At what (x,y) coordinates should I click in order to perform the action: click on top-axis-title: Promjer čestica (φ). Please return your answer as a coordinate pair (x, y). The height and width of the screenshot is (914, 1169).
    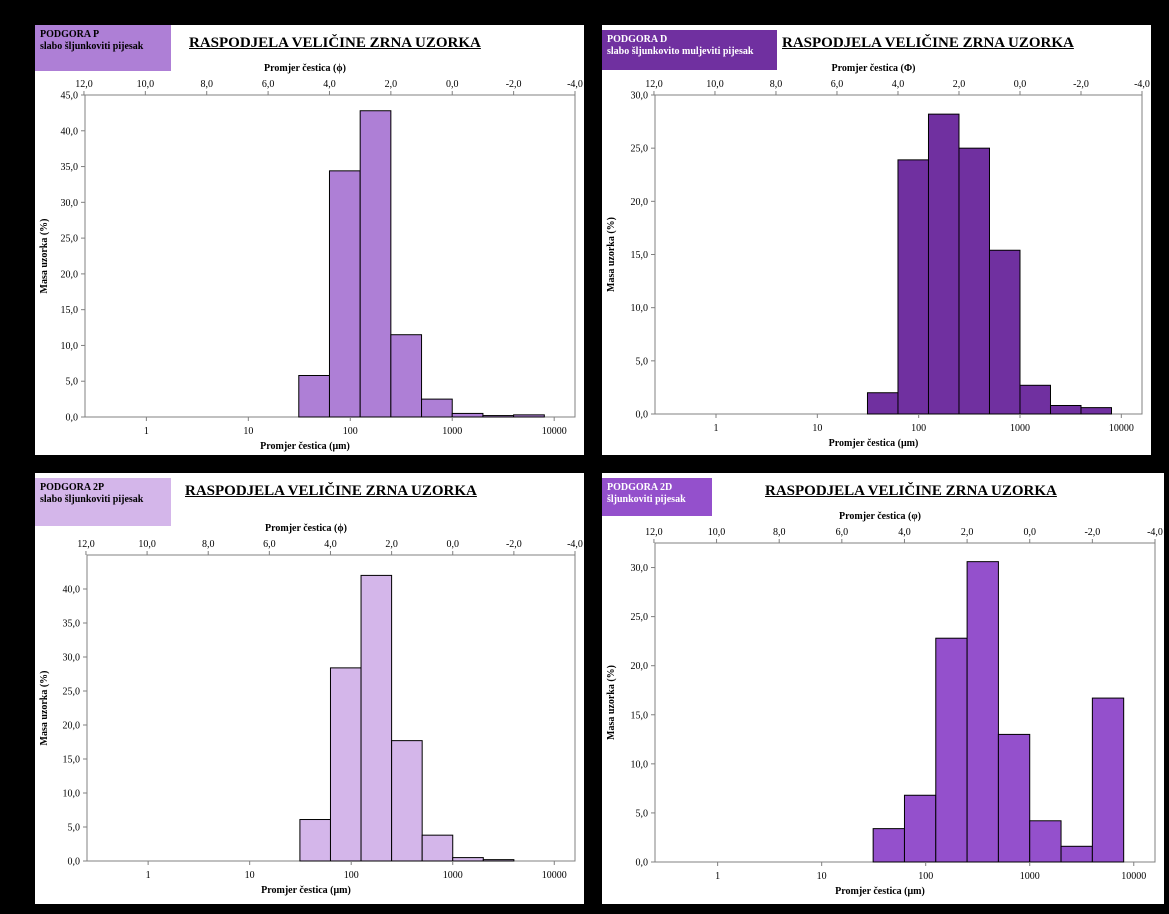
    Looking at the image, I should click on (880, 516).